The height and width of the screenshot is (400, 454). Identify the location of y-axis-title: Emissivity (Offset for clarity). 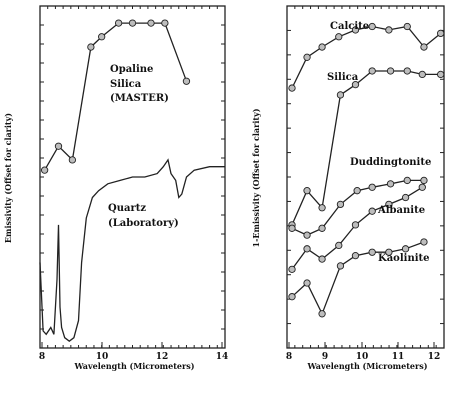
(8, 178).